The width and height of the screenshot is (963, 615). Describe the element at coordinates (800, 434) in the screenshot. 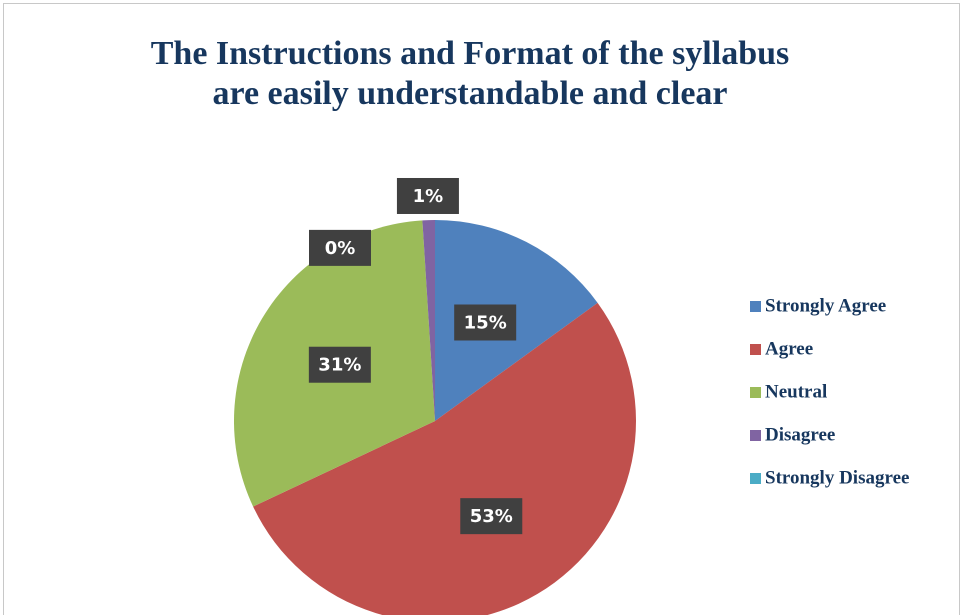

I see `legend-label: Disagree` at that location.